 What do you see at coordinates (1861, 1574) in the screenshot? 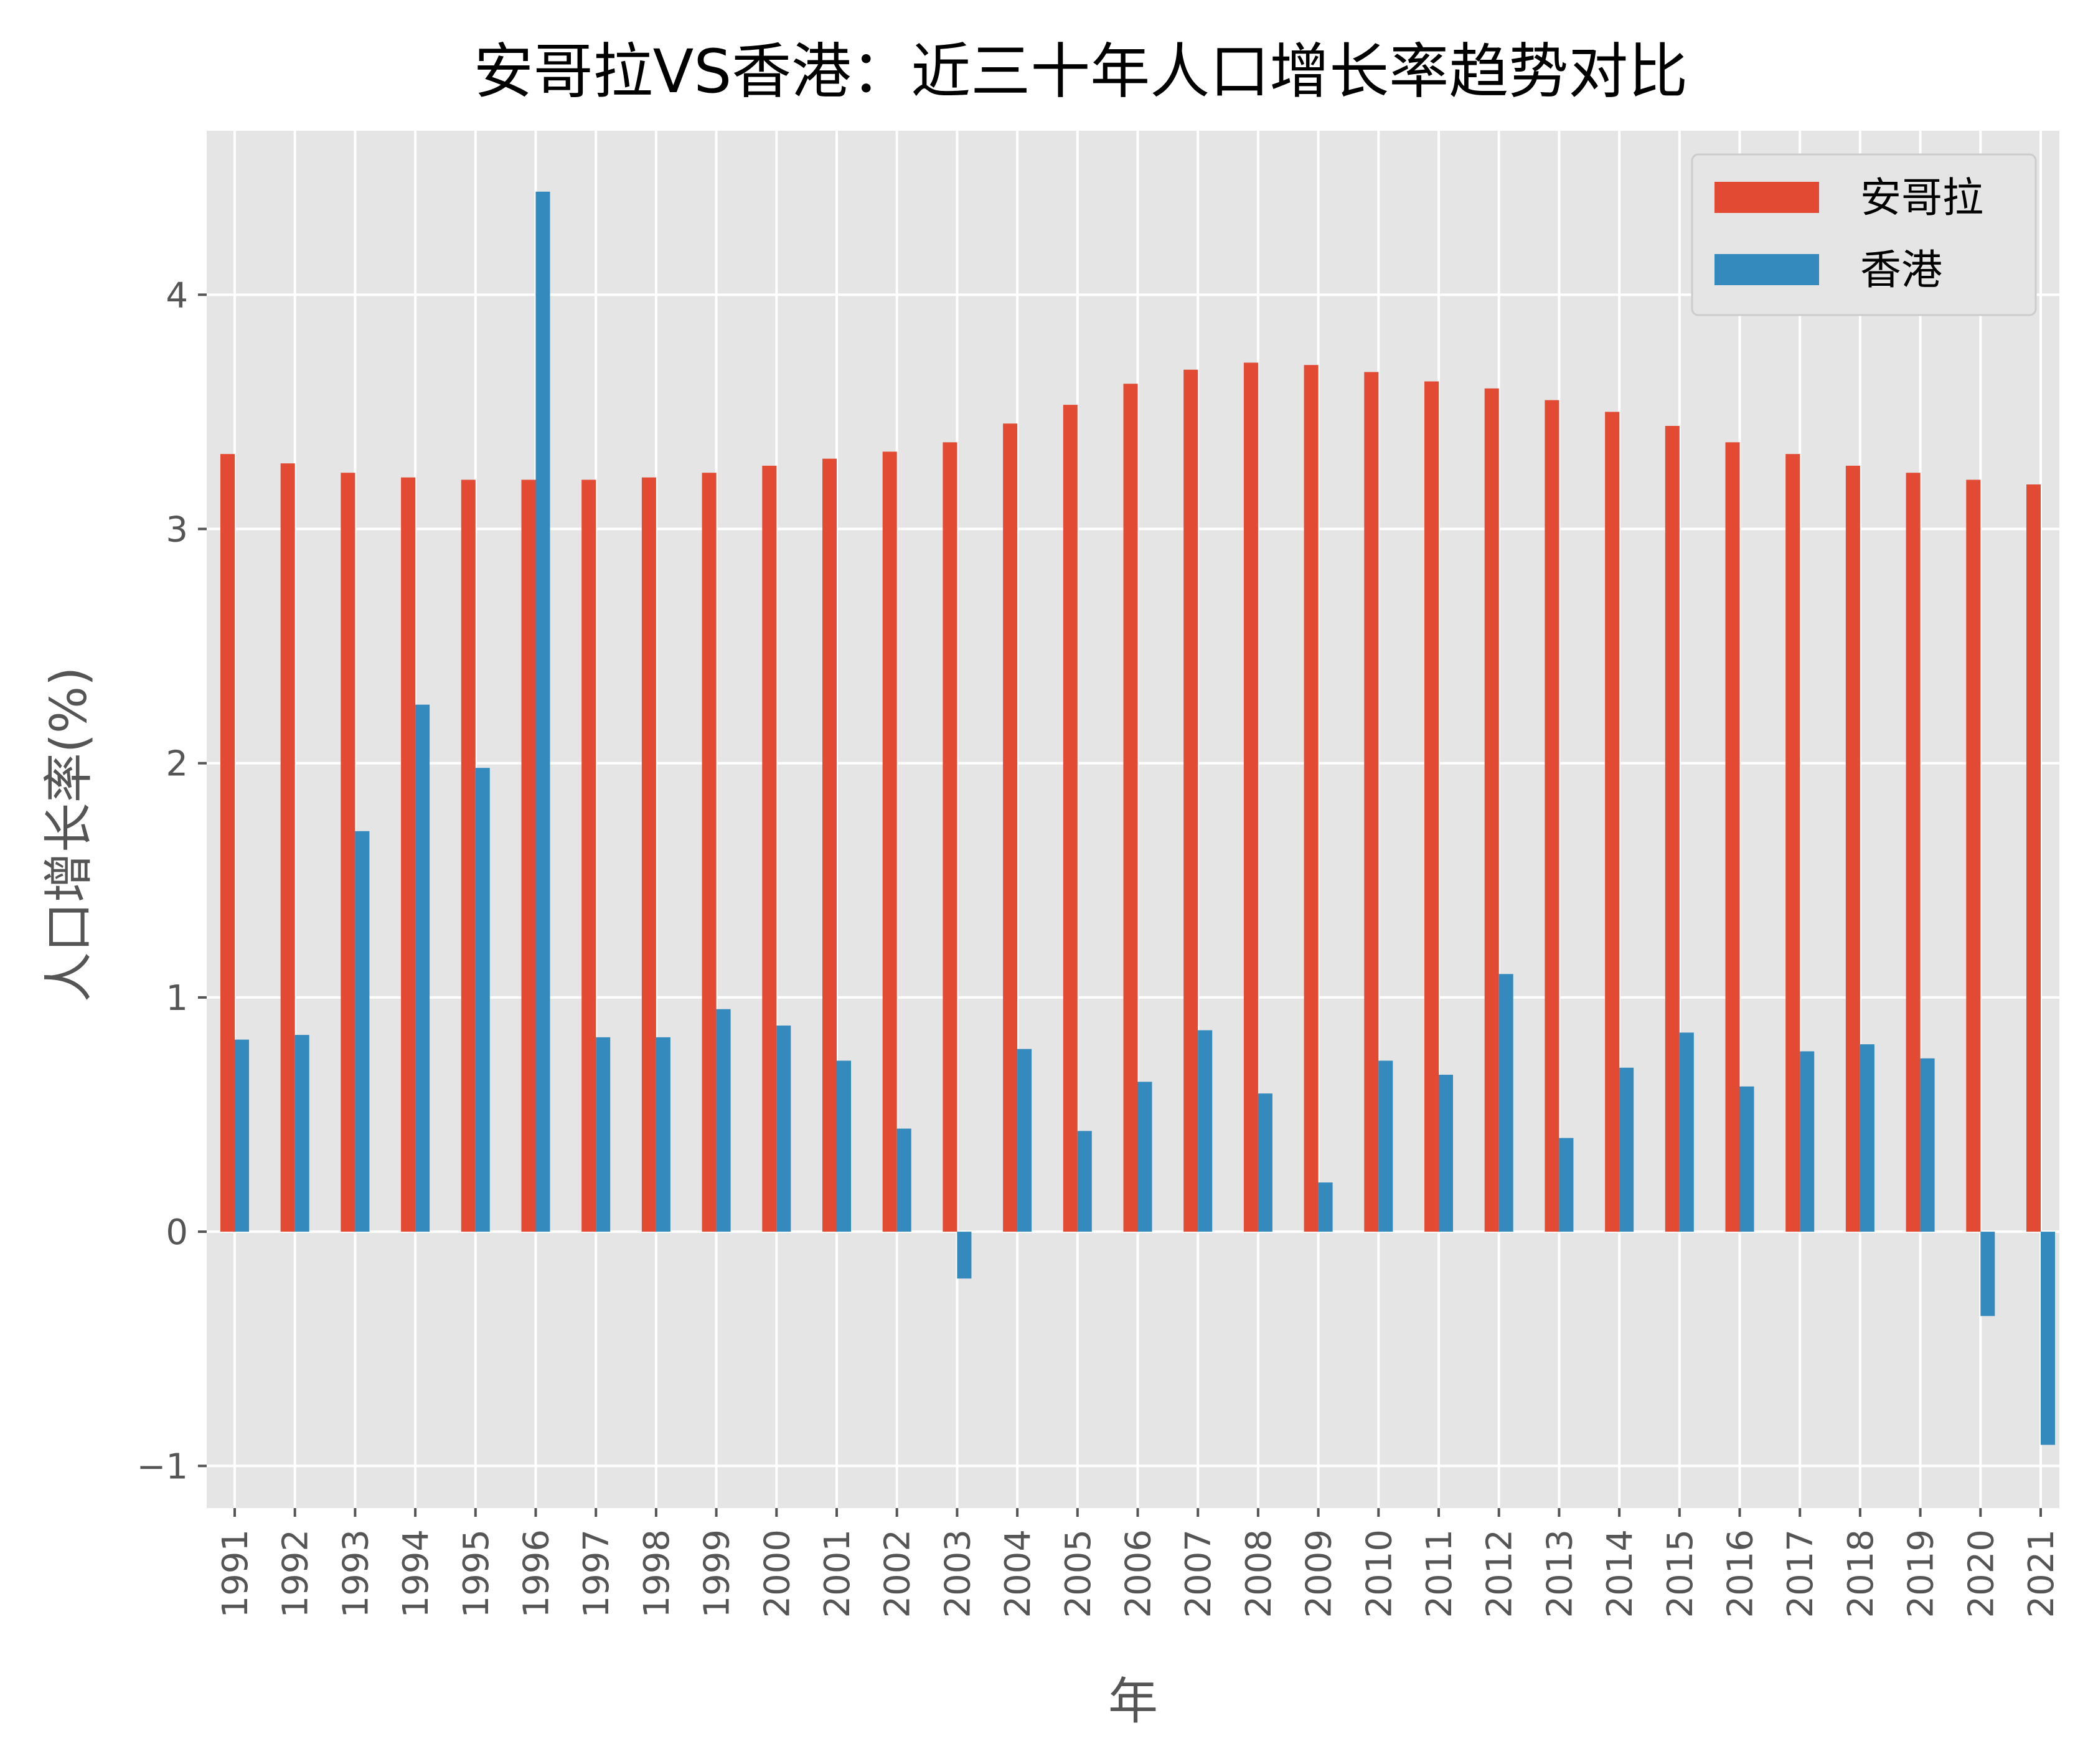
I see `x-tick-label: 2018` at bounding box center [1861, 1574].